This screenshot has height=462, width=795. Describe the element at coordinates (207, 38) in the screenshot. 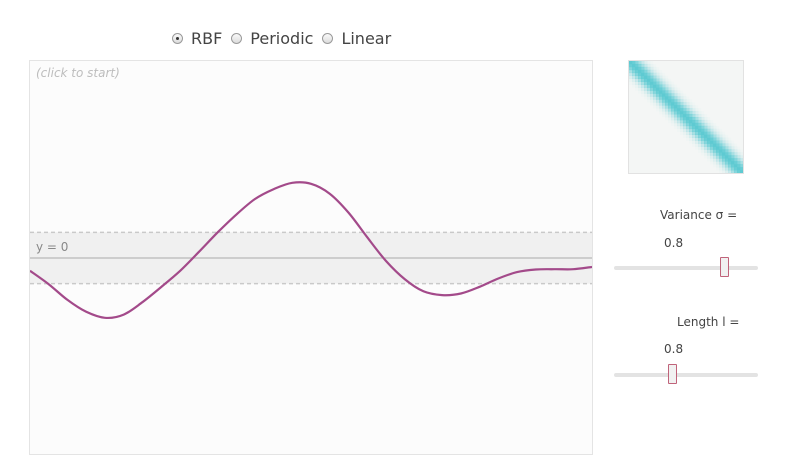

I see `rbf-label: RBF` at that location.